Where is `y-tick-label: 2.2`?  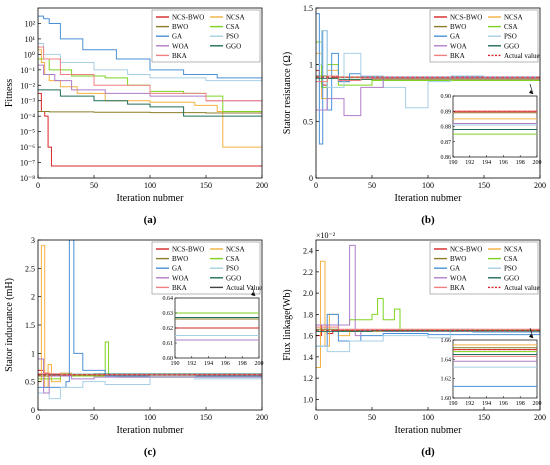 y-tick-label: 2.2 is located at coordinates (308, 272).